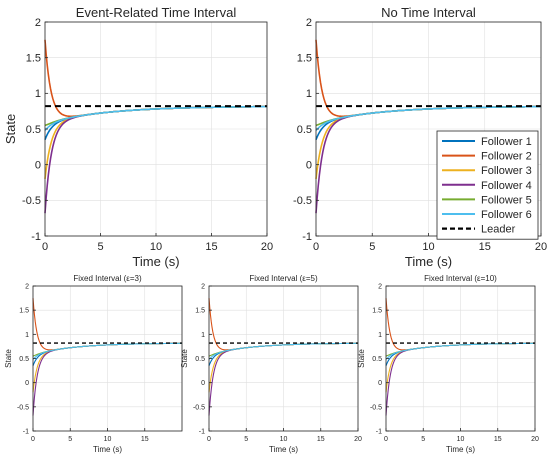  What do you see at coordinates (428, 12) in the screenshot?
I see `chart-title: No Time Interval` at bounding box center [428, 12].